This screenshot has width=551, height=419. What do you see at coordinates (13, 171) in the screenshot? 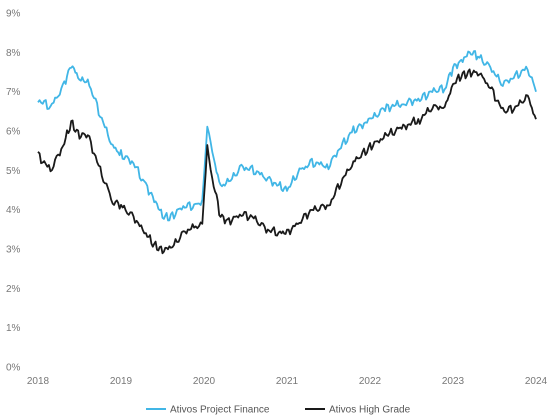
I see `y-tick-label: 5%` at bounding box center [13, 171].